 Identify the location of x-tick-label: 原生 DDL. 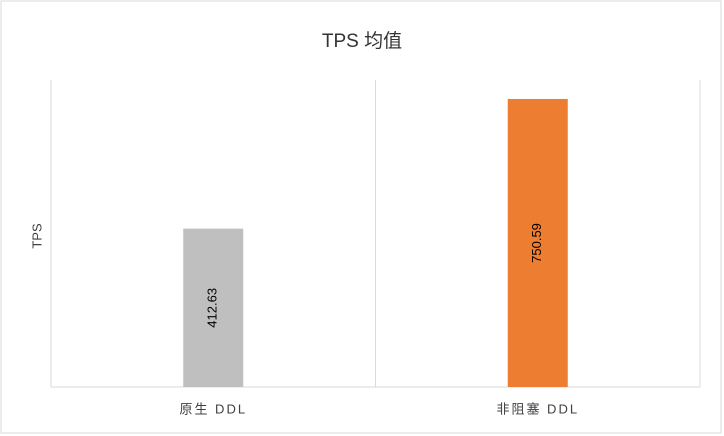
(213, 408).